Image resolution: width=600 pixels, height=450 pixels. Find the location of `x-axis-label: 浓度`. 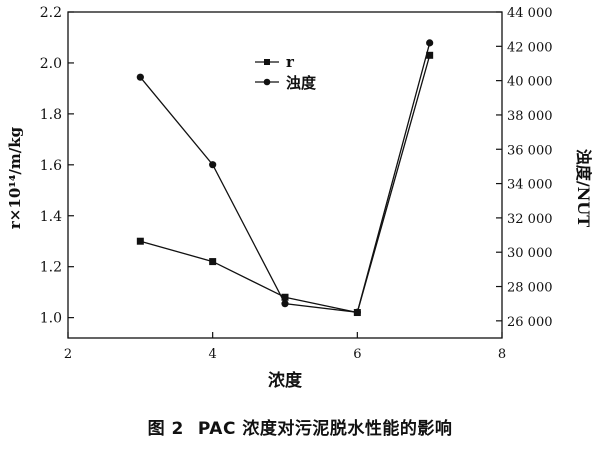

x-axis-label: 浓度 is located at coordinates (285, 380).